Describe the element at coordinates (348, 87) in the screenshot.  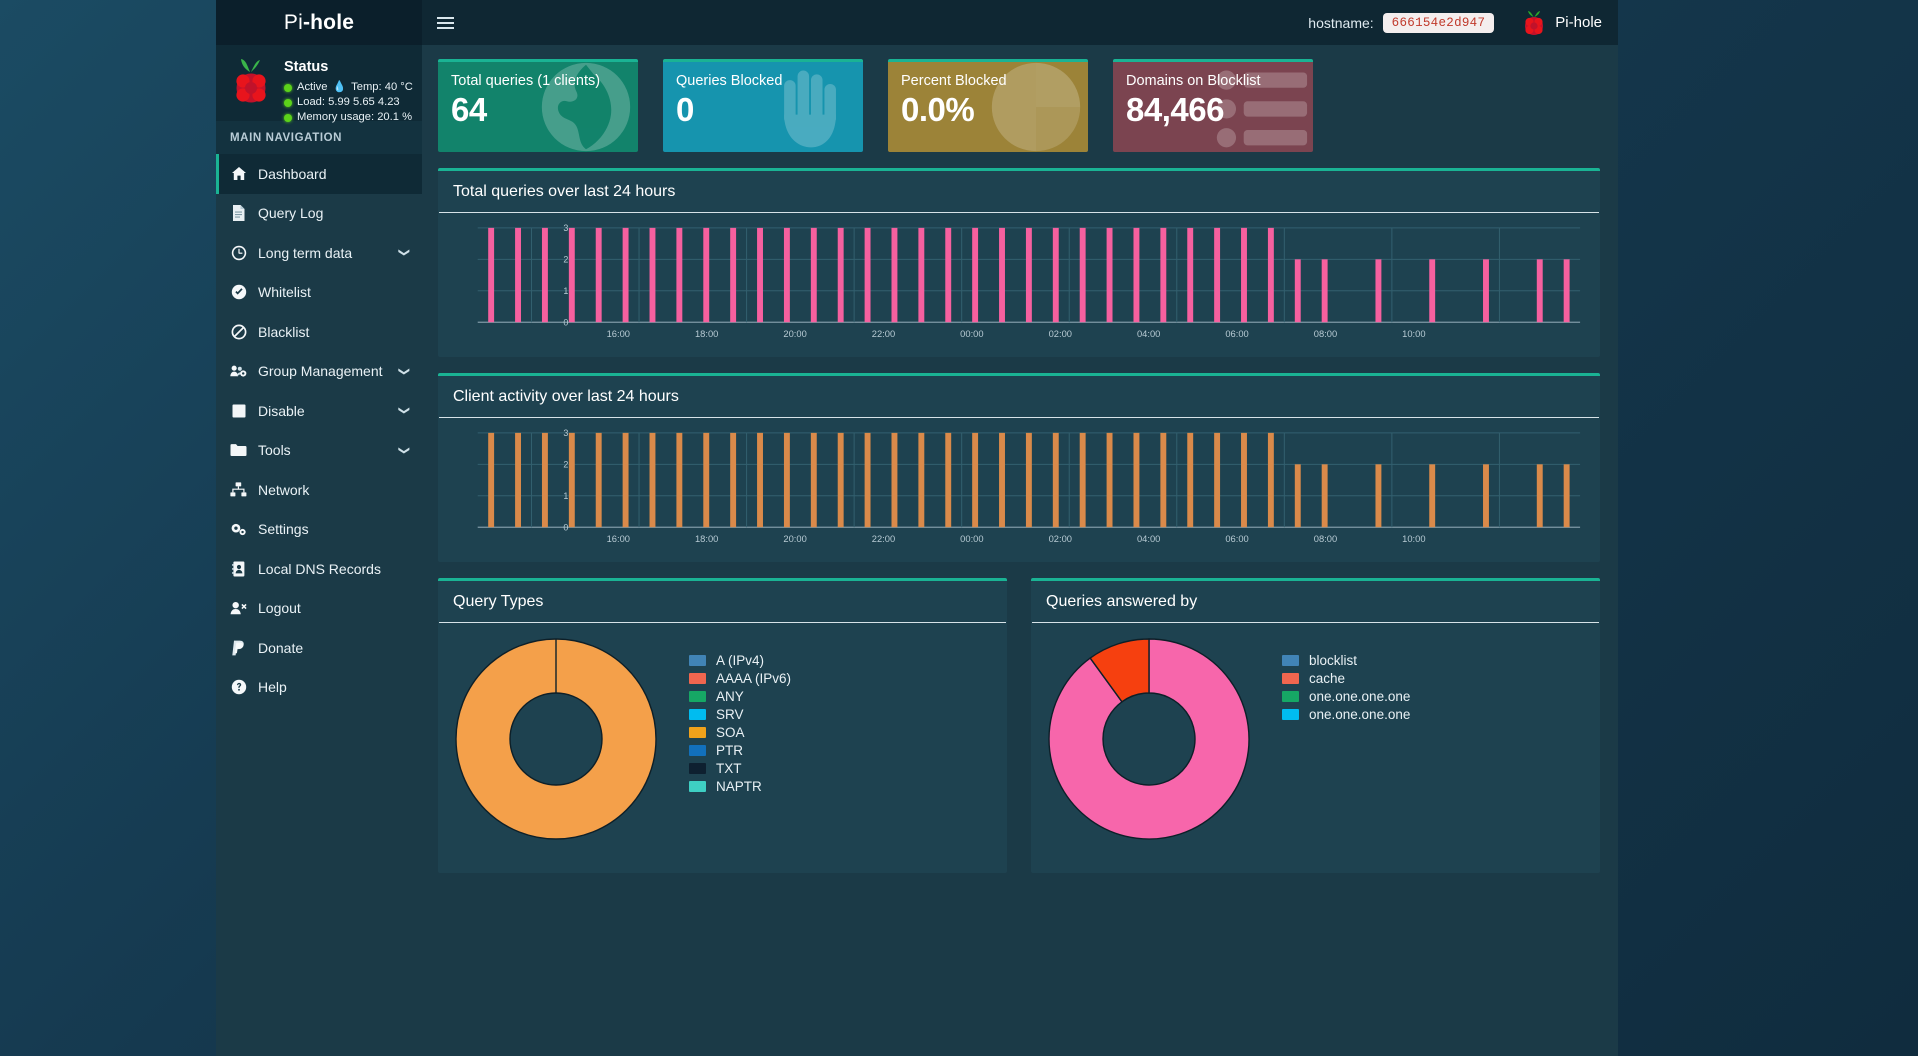
I see `status-active-row: Active 💧 Temp: 40 °C` at that location.